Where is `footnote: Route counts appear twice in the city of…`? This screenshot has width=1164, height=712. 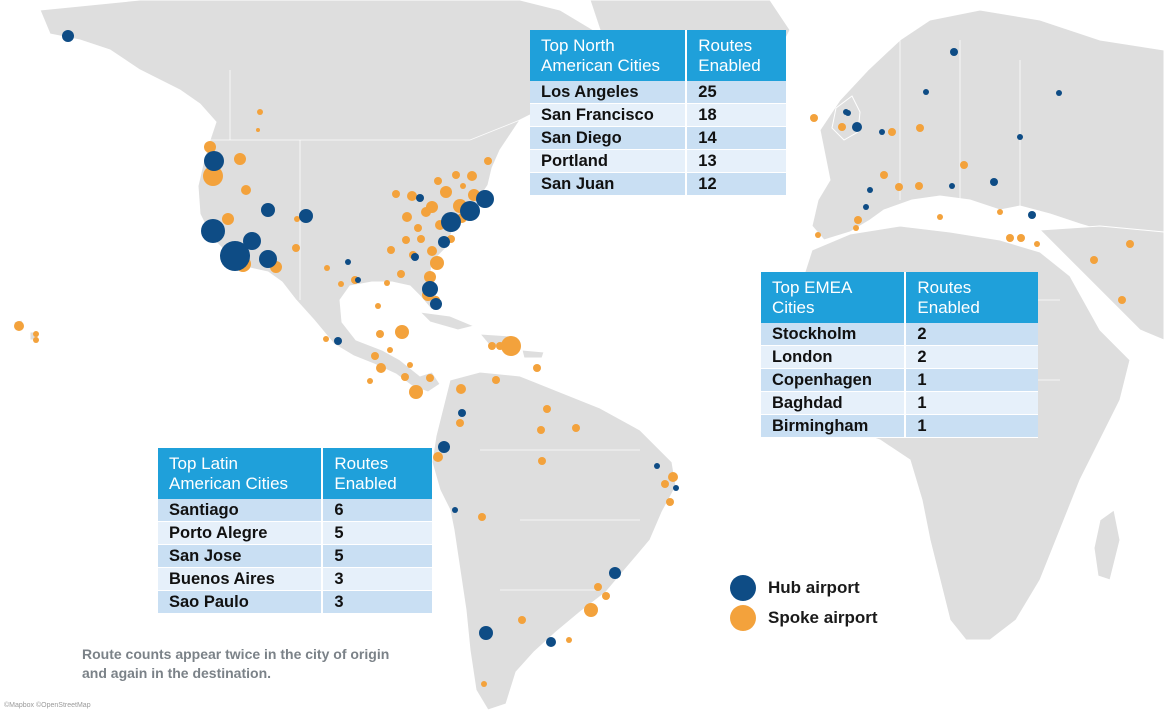 footnote: Route counts appear twice in the city of… is located at coordinates (236, 663).